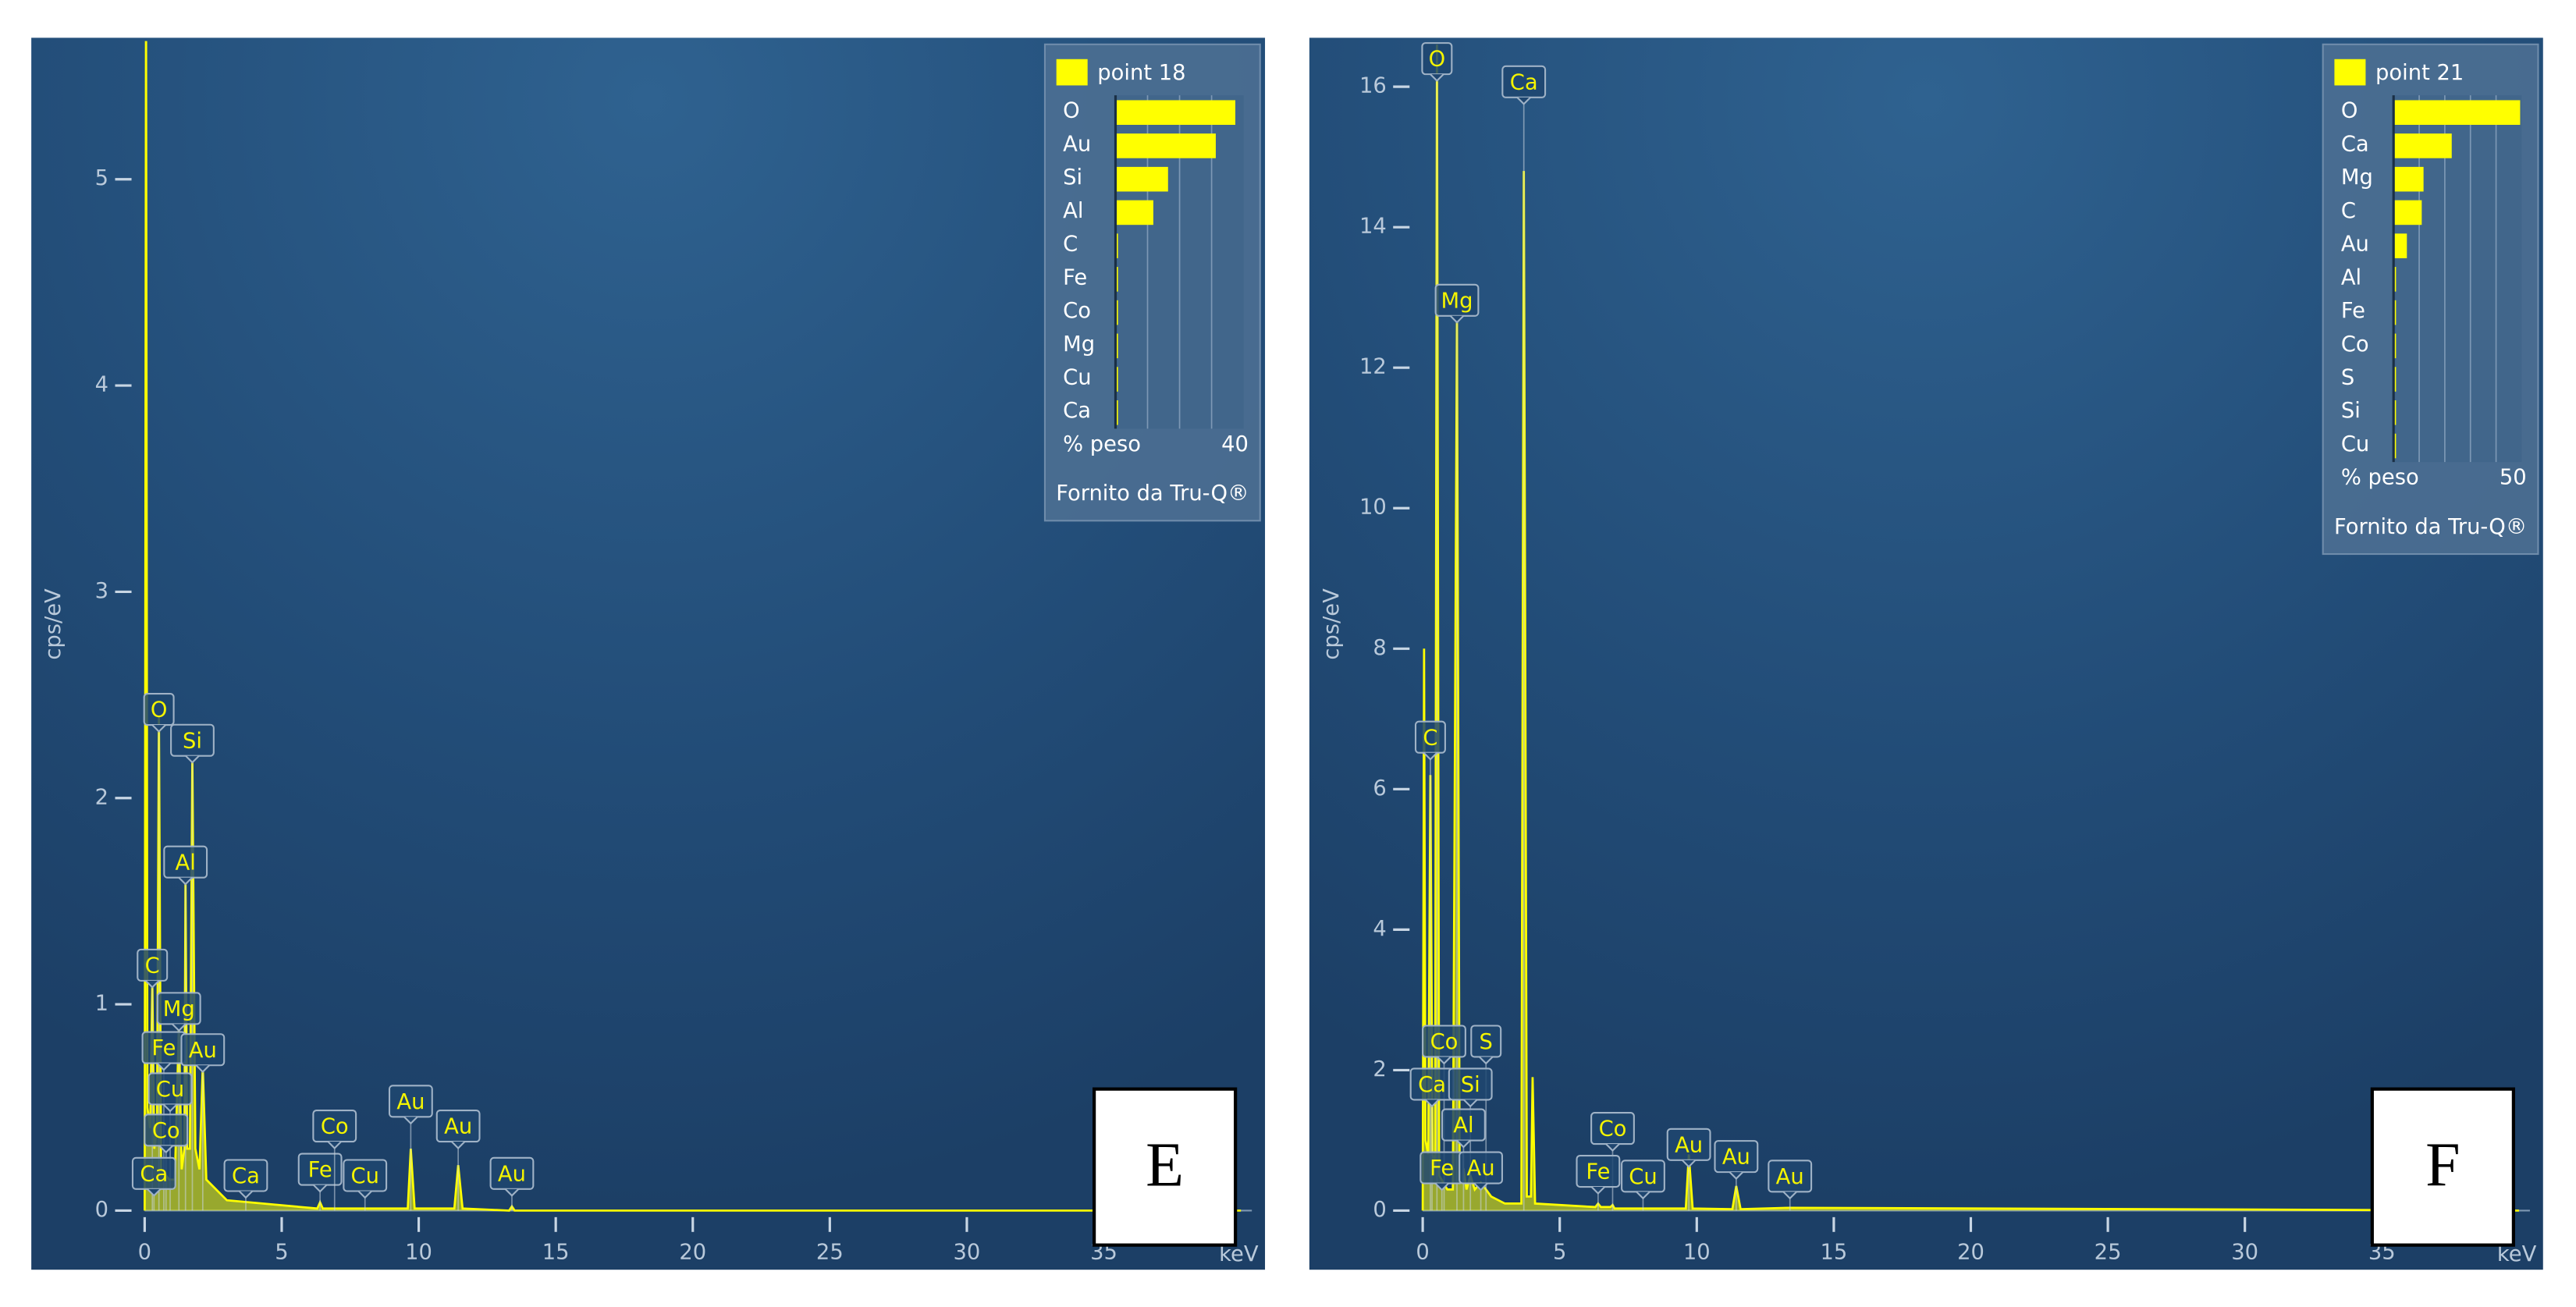 This screenshot has width=2576, height=1307. Describe the element at coordinates (102, 591) in the screenshot. I see `y-tick-label: 3` at that location.